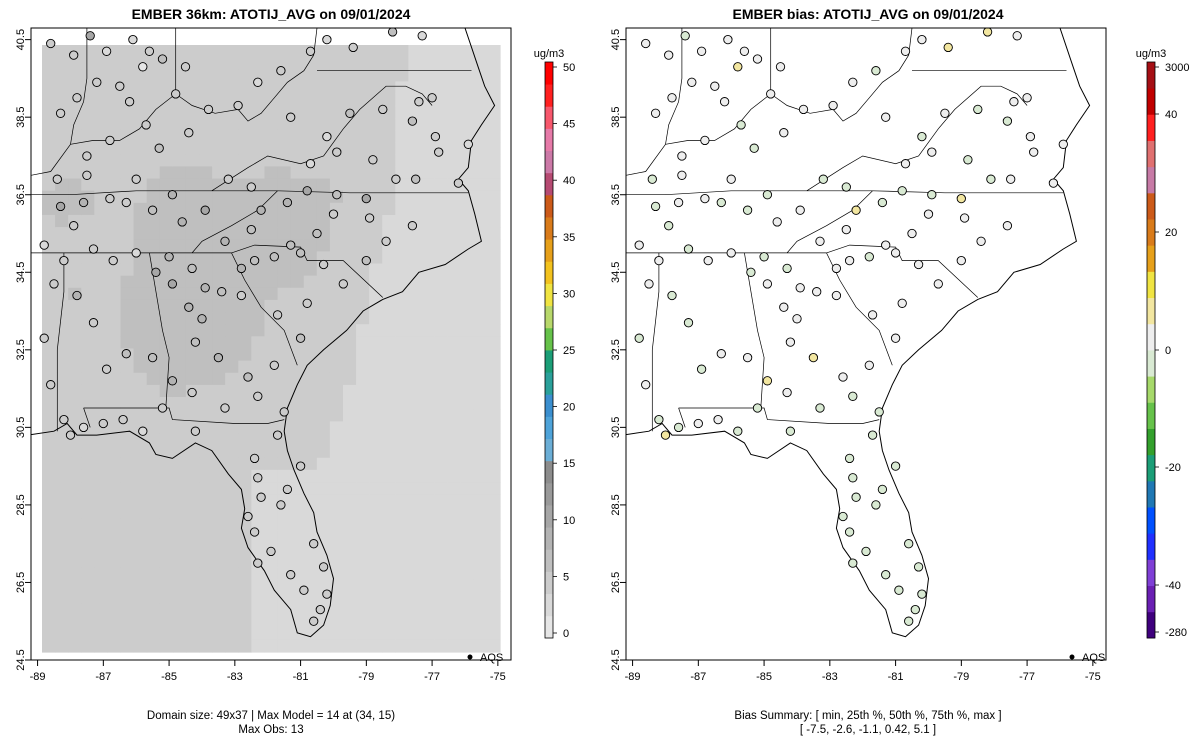 The image size is (1200, 750). What do you see at coordinates (169, 677) in the screenshot?
I see `x-tick-label: -85` at bounding box center [169, 677].